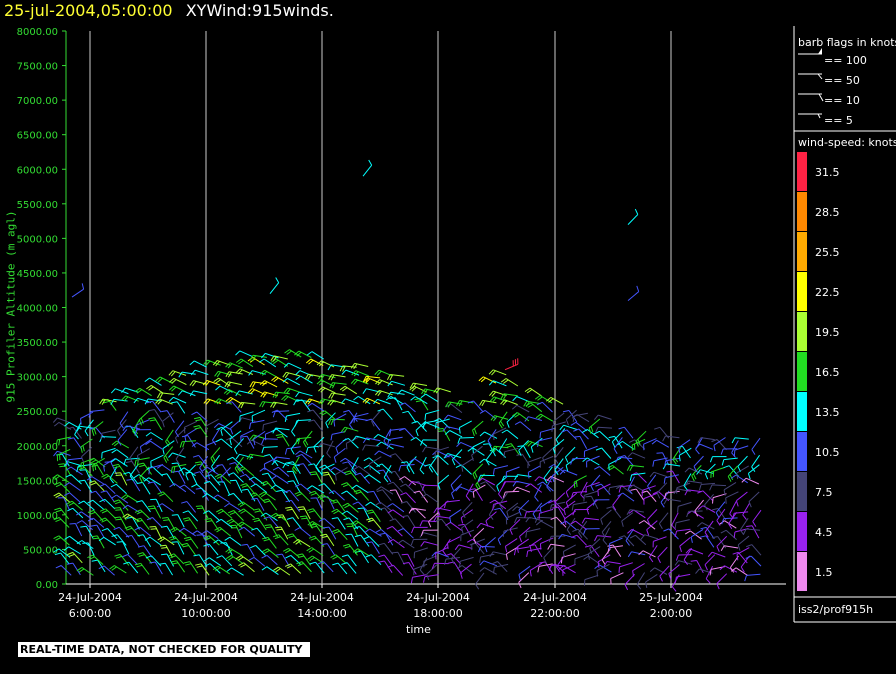 The image size is (896, 674). I want to click on legend-barb-tick, so click(820, 76).